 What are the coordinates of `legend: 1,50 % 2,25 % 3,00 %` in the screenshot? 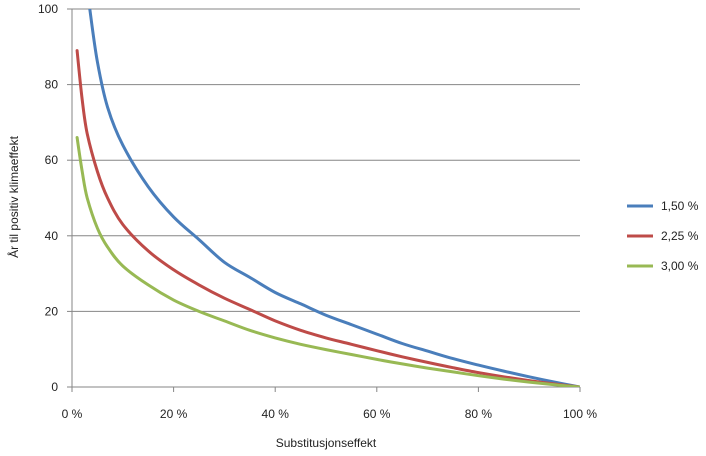 It's located at (663, 236).